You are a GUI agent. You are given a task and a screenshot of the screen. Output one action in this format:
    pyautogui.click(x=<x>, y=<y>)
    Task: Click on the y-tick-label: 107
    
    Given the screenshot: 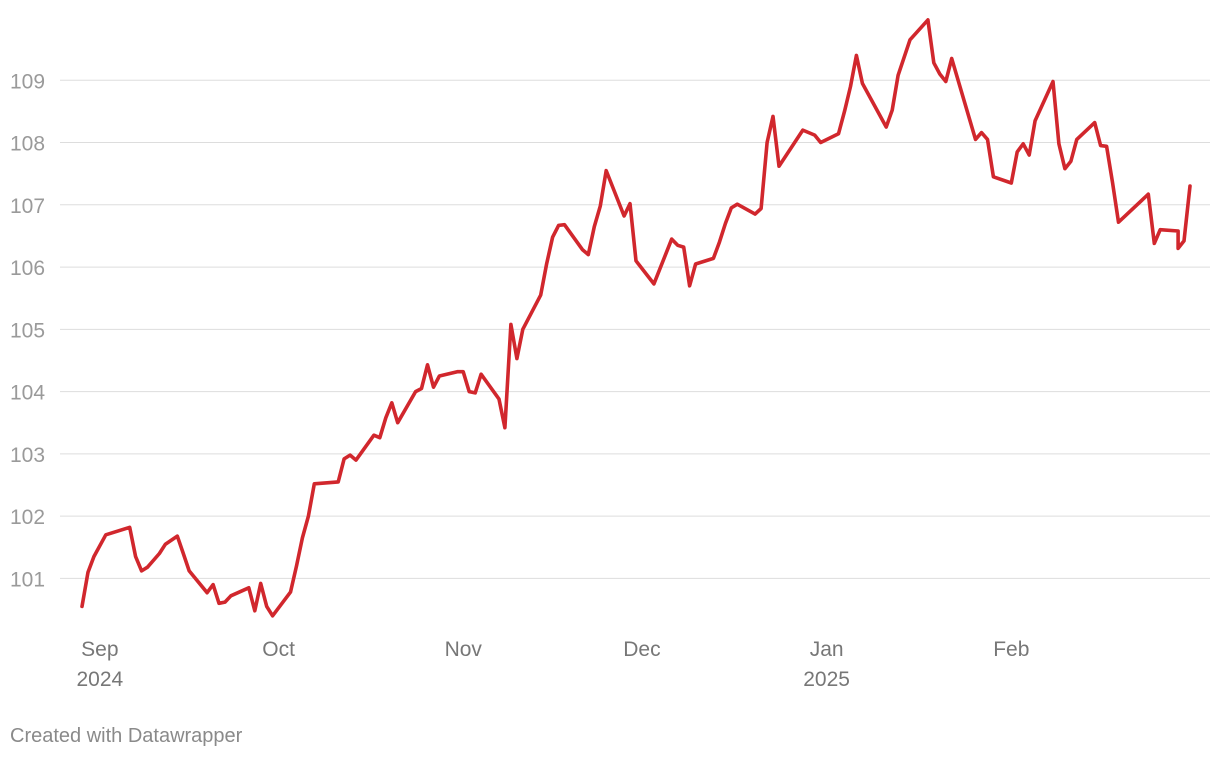 What is the action you would take?
    pyautogui.click(x=27, y=206)
    